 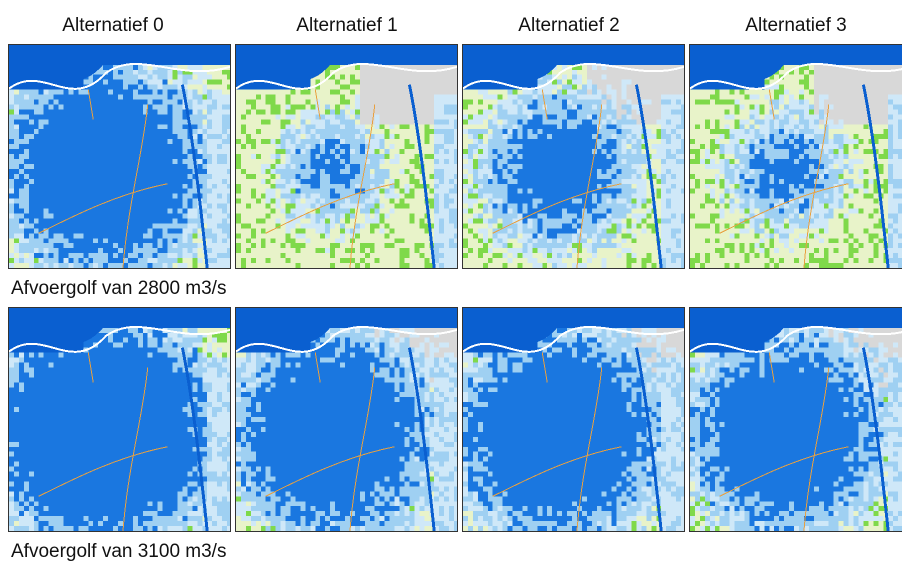 What do you see at coordinates (347, 25) in the screenshot?
I see `column-title-alt-1: Alternatief 1` at bounding box center [347, 25].